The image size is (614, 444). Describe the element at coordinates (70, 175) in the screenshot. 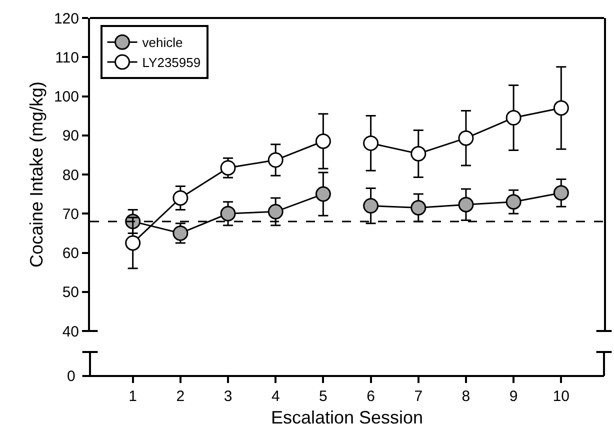

I see `y-tick-label: 80` at that location.